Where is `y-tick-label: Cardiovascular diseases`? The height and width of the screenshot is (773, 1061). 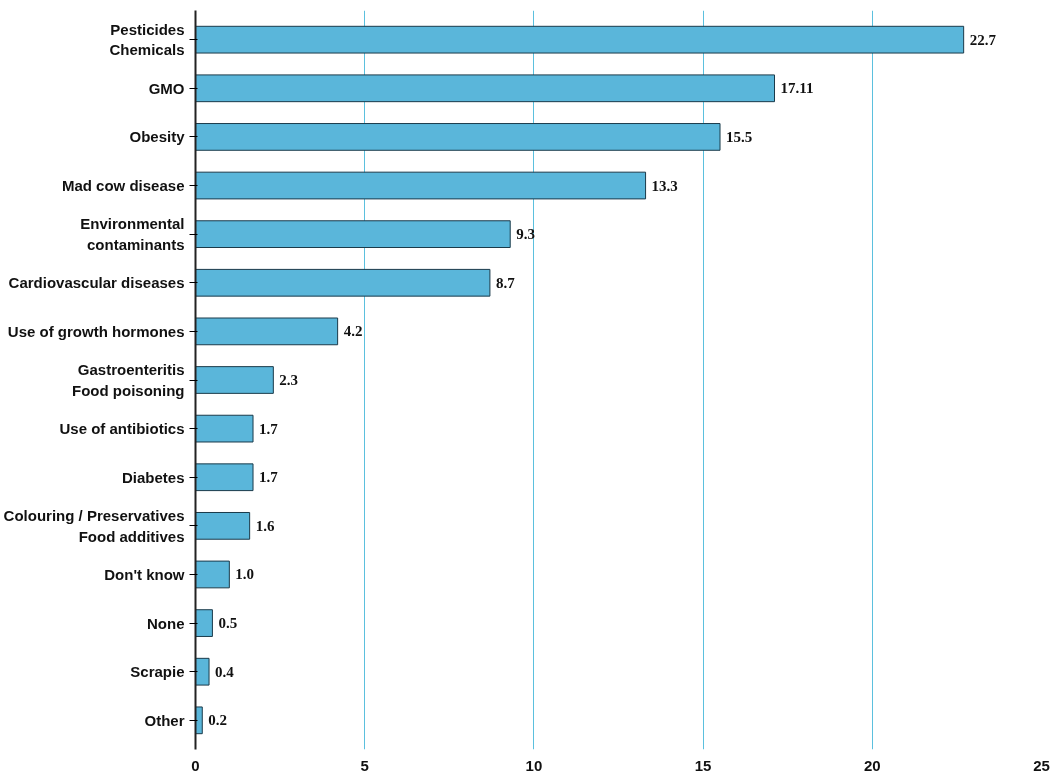 y-tick-label: Cardiovascular diseases is located at coordinates (96, 283).